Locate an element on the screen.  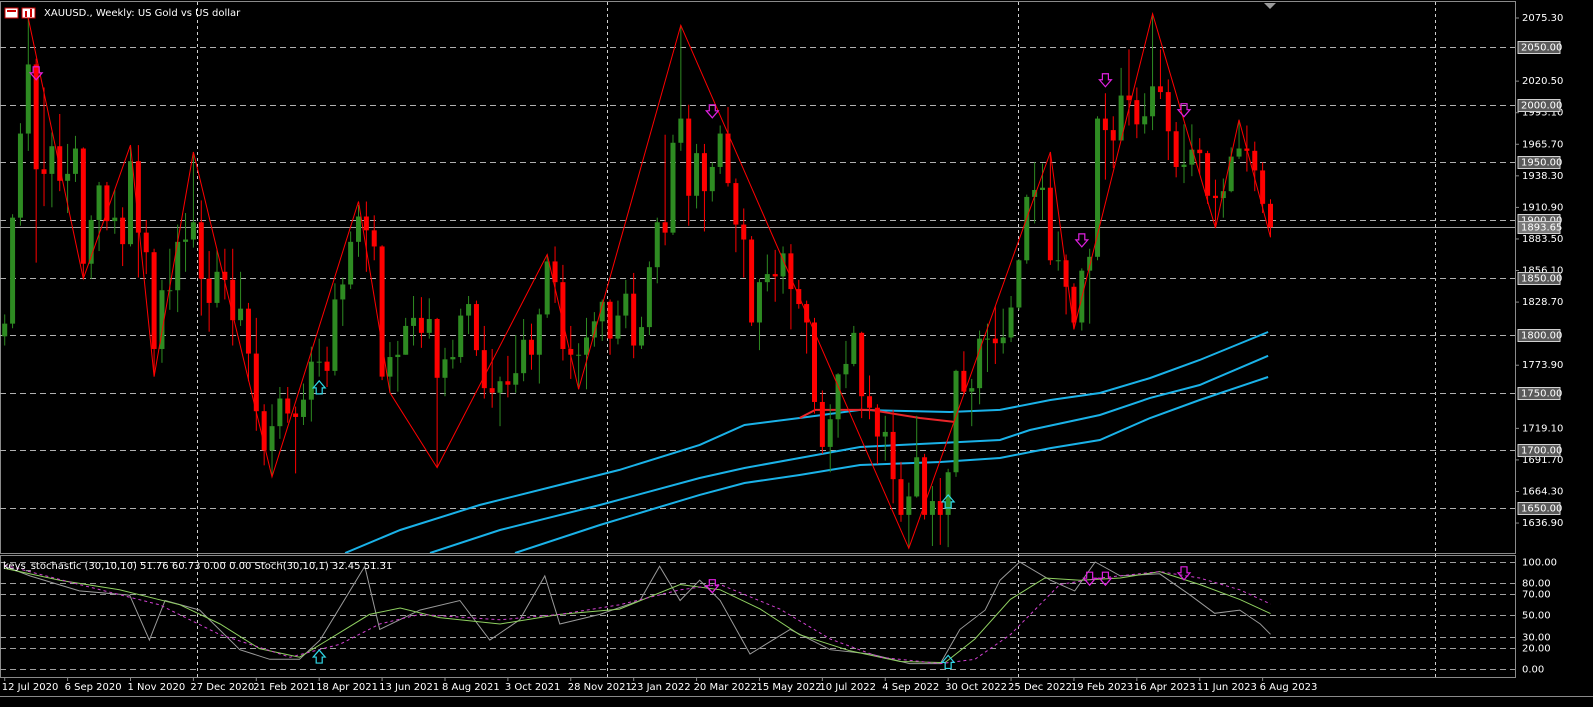
y-tick-label: 1691.70 is located at coordinates (1542, 460).